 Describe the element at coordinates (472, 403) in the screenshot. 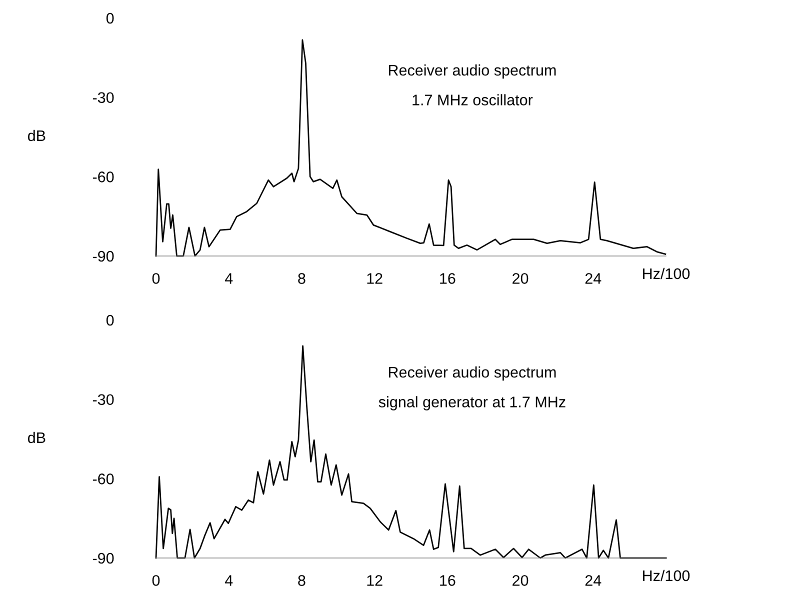

I see `text: signal generator at 1.7 MHz` at that location.